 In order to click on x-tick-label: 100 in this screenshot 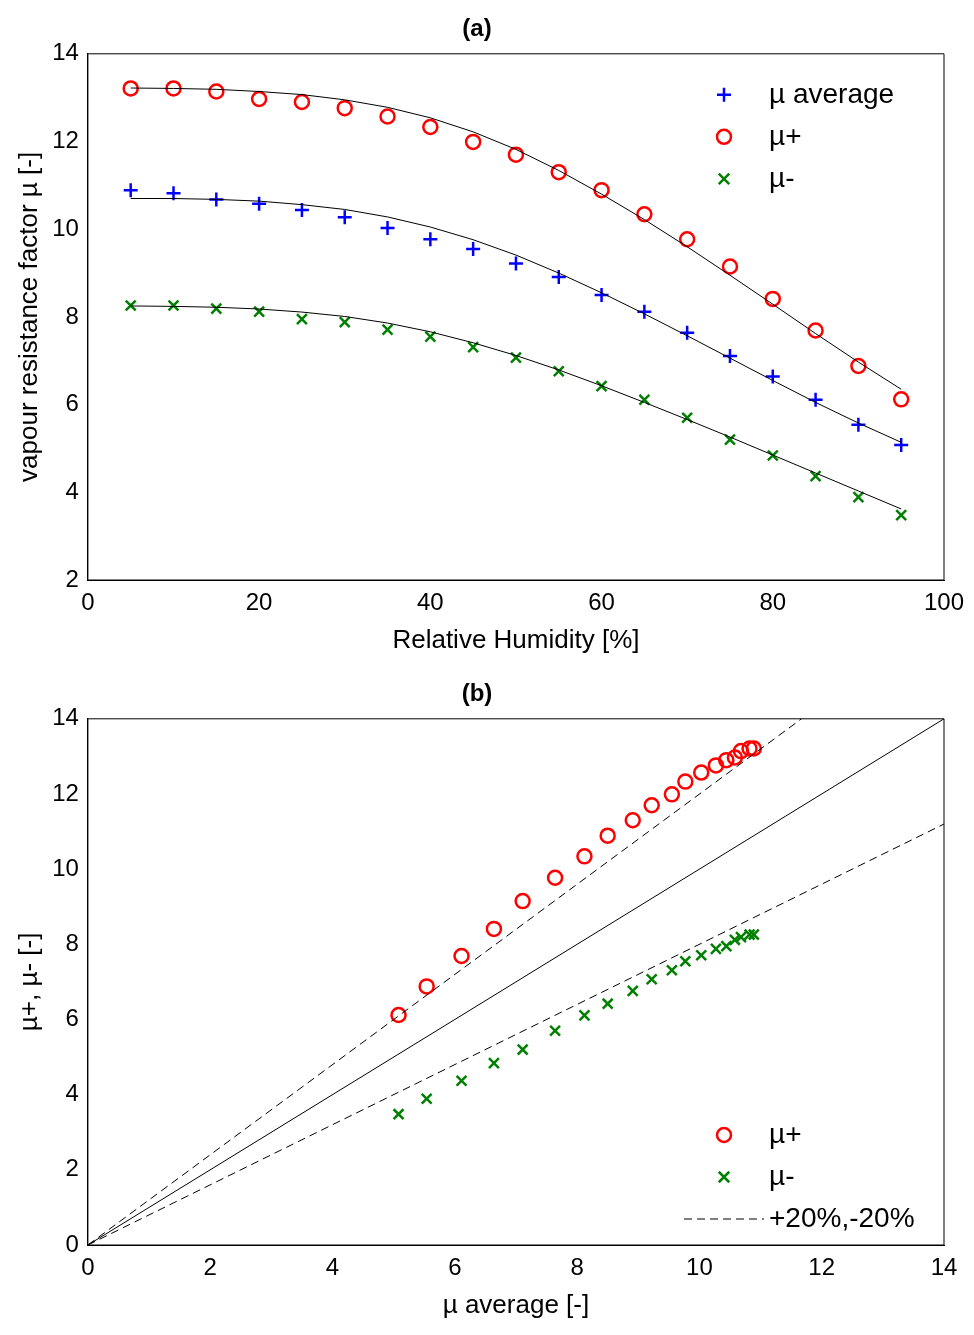, I will do `click(944, 602)`.